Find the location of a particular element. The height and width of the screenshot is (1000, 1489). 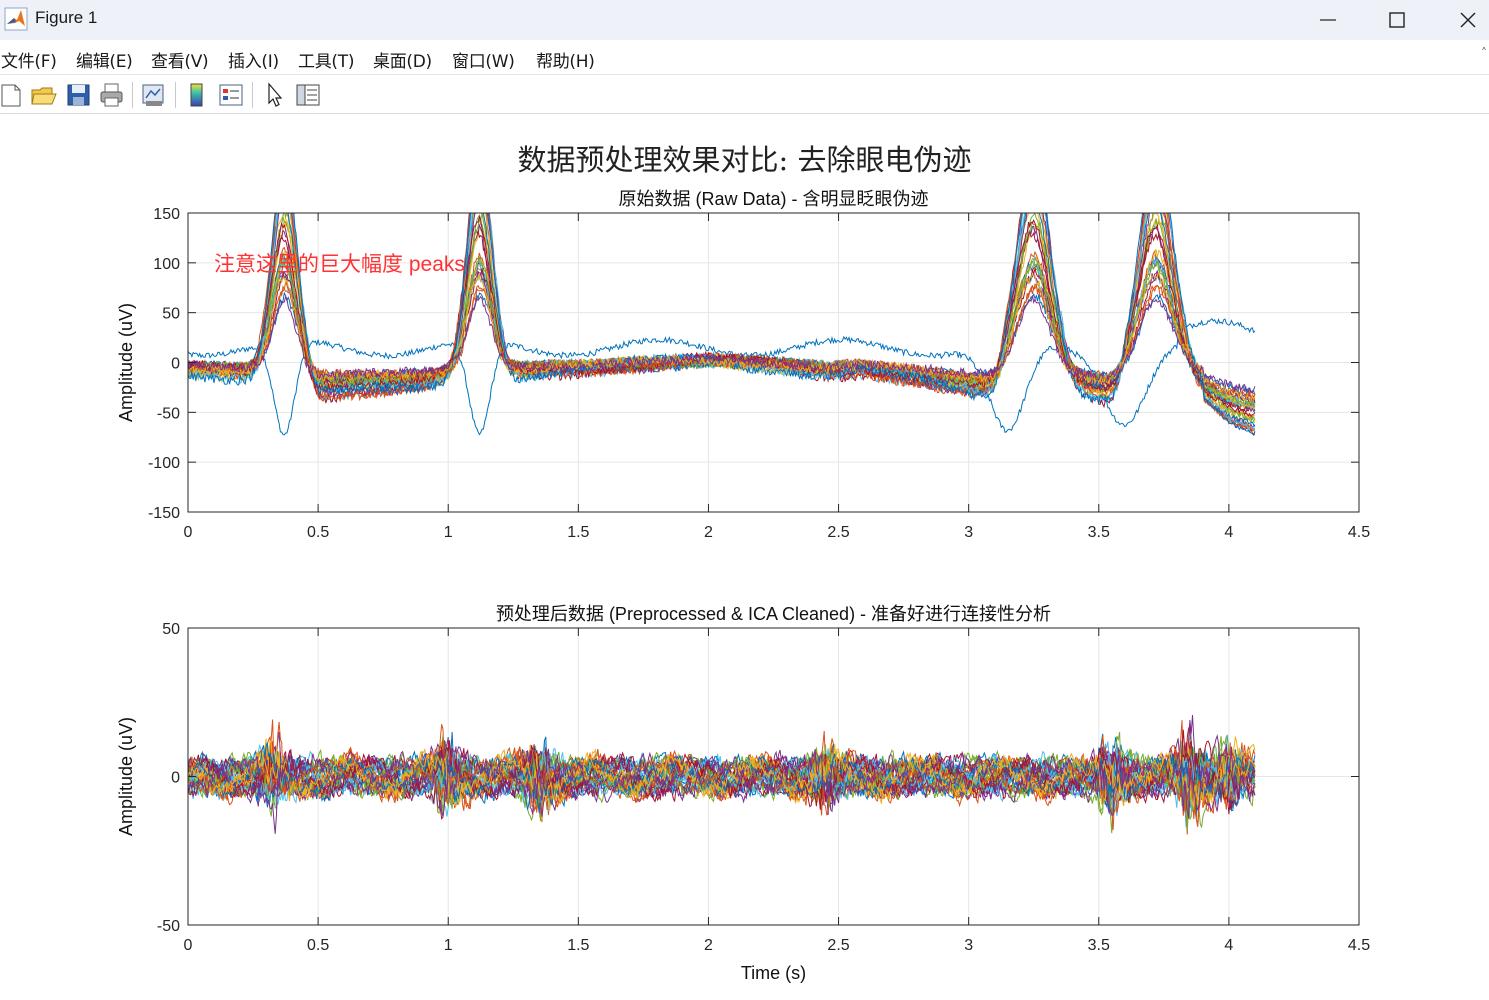

matlab-logo-icon is located at coordinates (16, 19).